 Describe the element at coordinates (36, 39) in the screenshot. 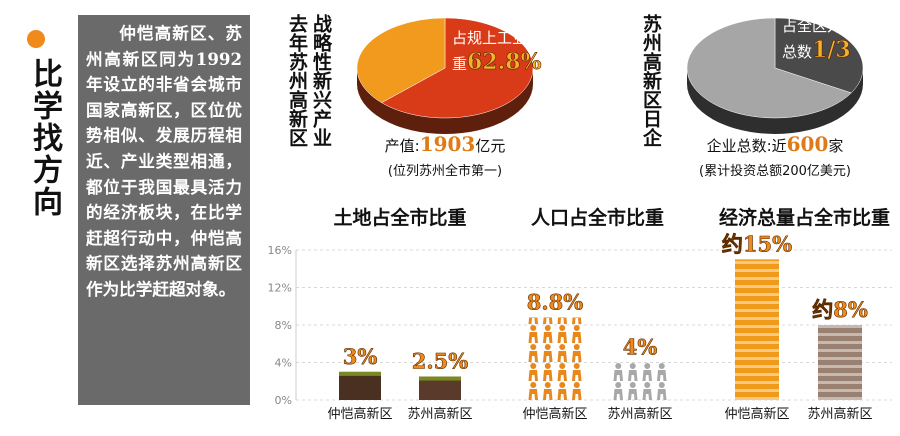

I see `heading-dot` at that location.